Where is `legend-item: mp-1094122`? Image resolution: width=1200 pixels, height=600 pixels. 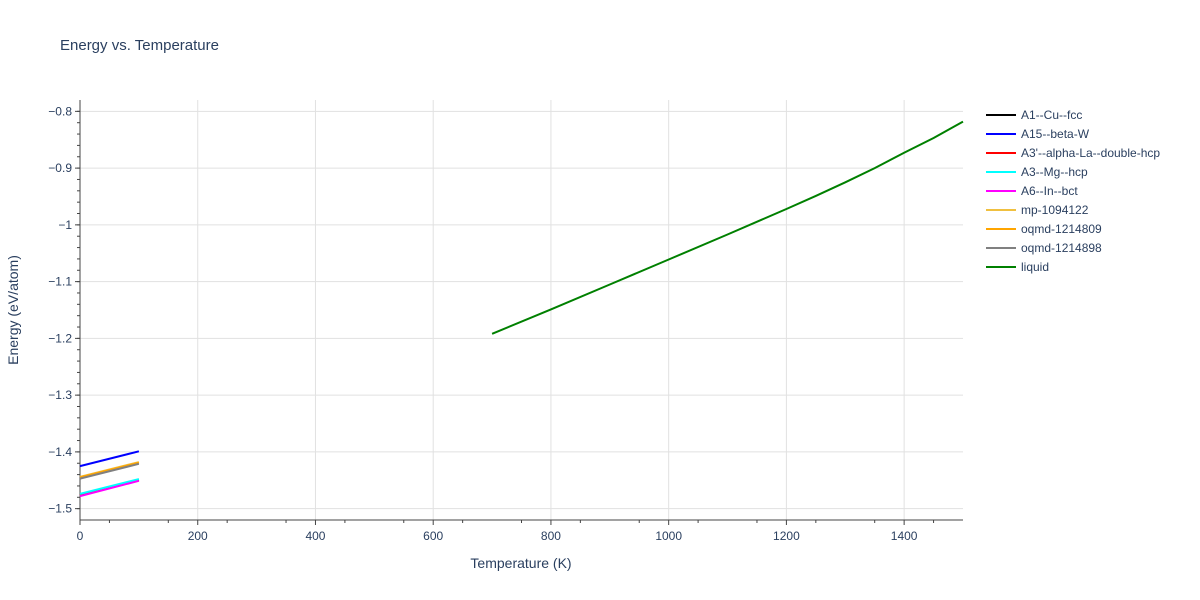
legend-item: mp-1094122 is located at coordinates (1037, 210).